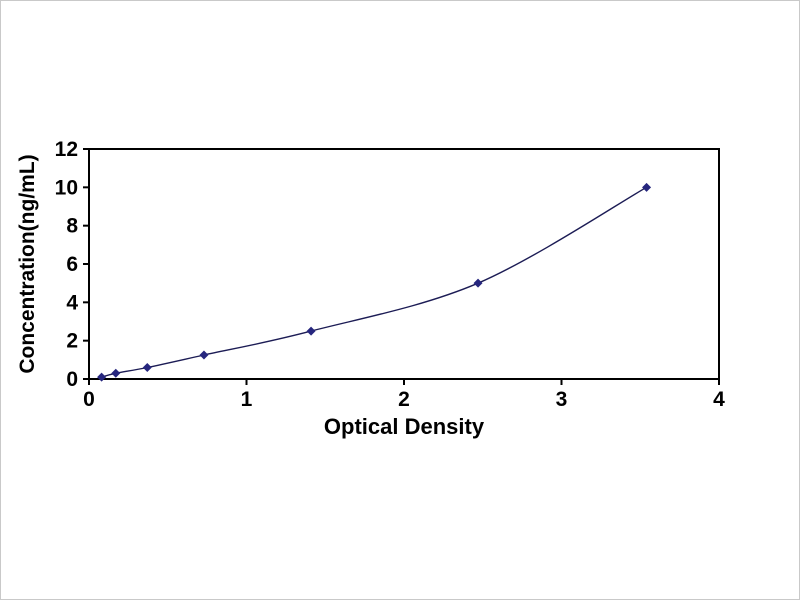 This screenshot has height=600, width=800. What do you see at coordinates (66, 149) in the screenshot?
I see `y-tick-label: 12` at bounding box center [66, 149].